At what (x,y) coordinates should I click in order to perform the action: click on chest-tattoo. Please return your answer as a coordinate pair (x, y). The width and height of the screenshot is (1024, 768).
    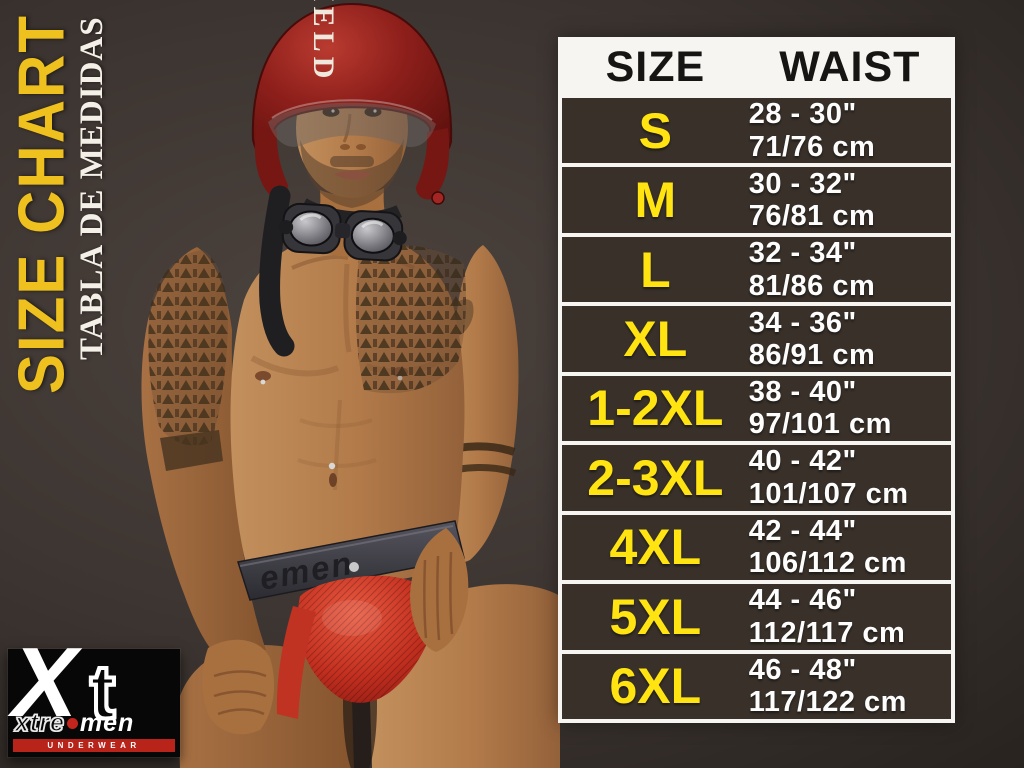
    Looking at the image, I should click on (410, 319).